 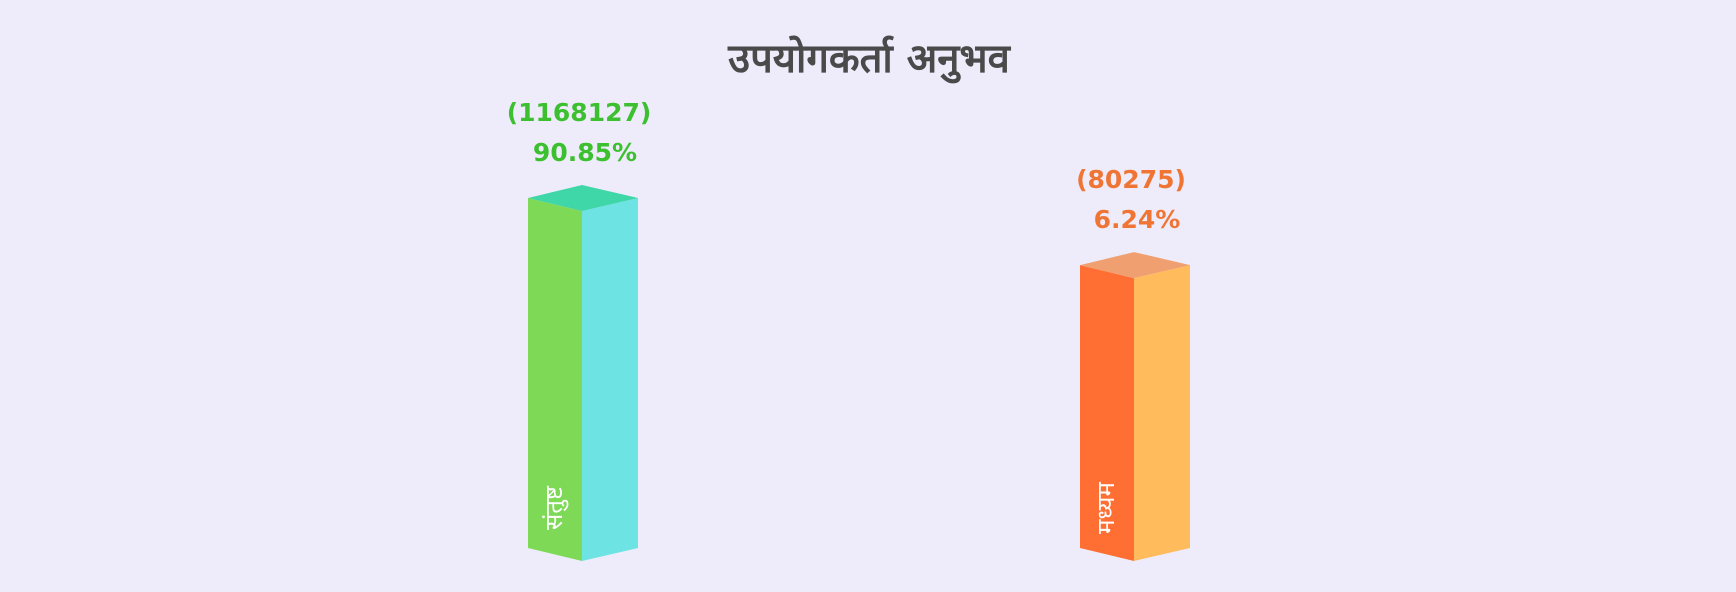 I want to click on value-label: (80275), so click(x=1131, y=179).